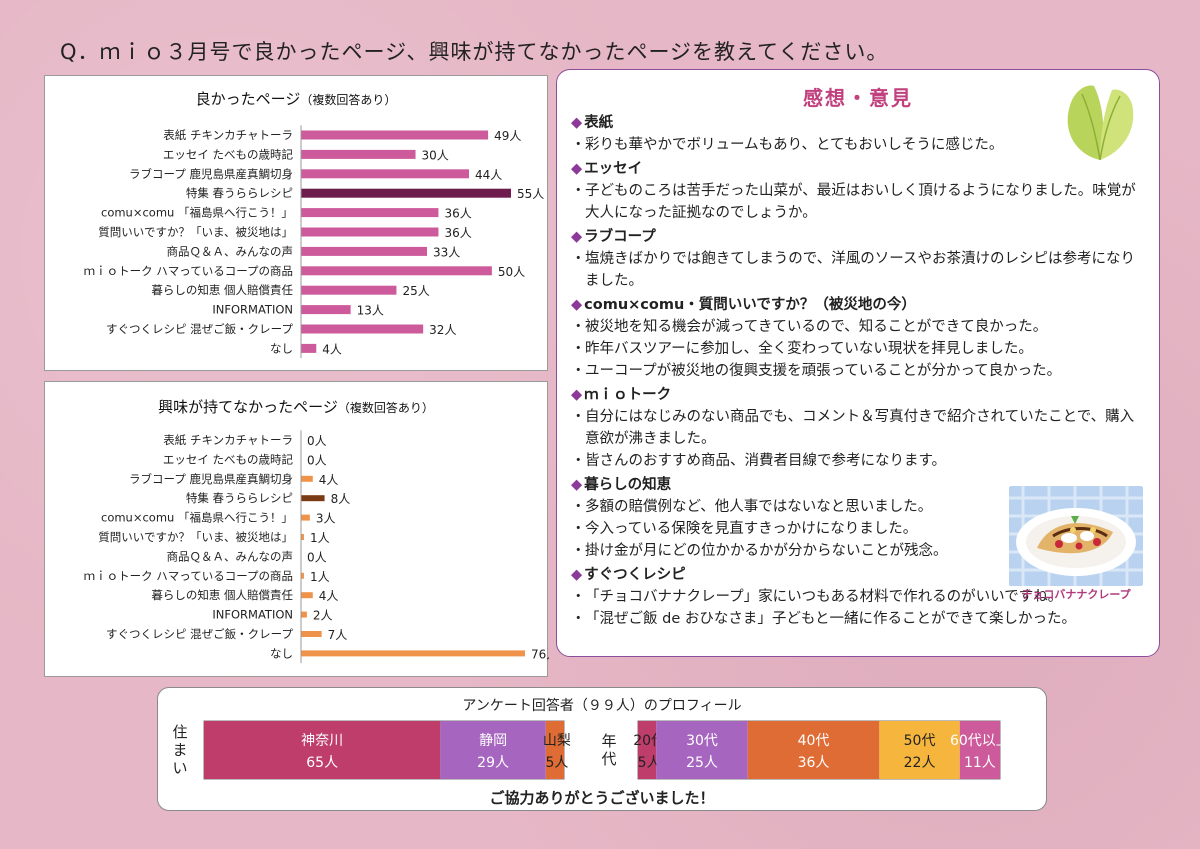 The image size is (1200, 849). What do you see at coordinates (1076, 536) in the screenshot?
I see `crepe-photo` at bounding box center [1076, 536].